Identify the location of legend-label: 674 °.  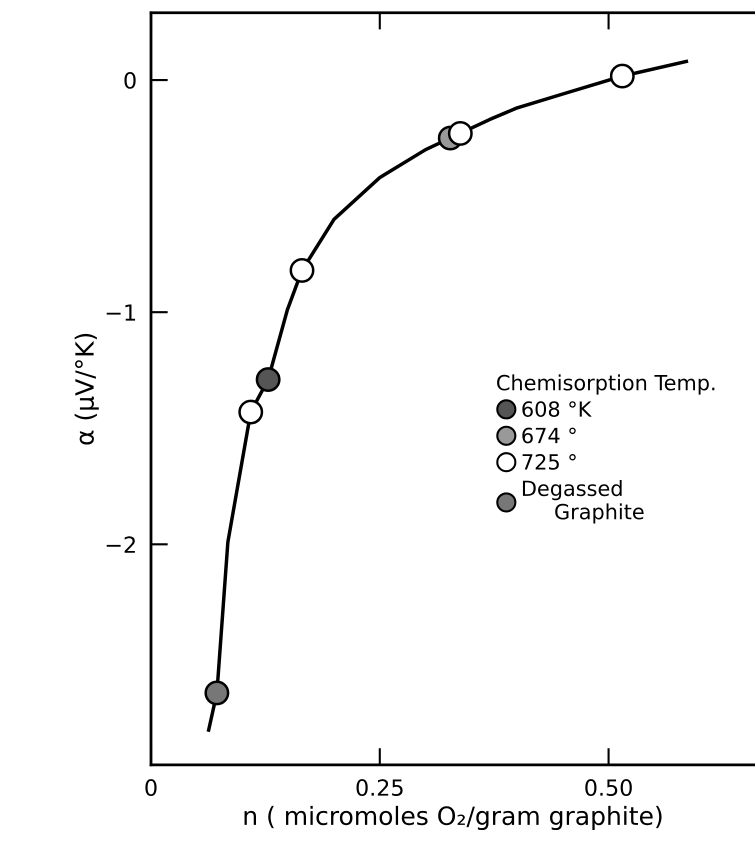
(549, 436).